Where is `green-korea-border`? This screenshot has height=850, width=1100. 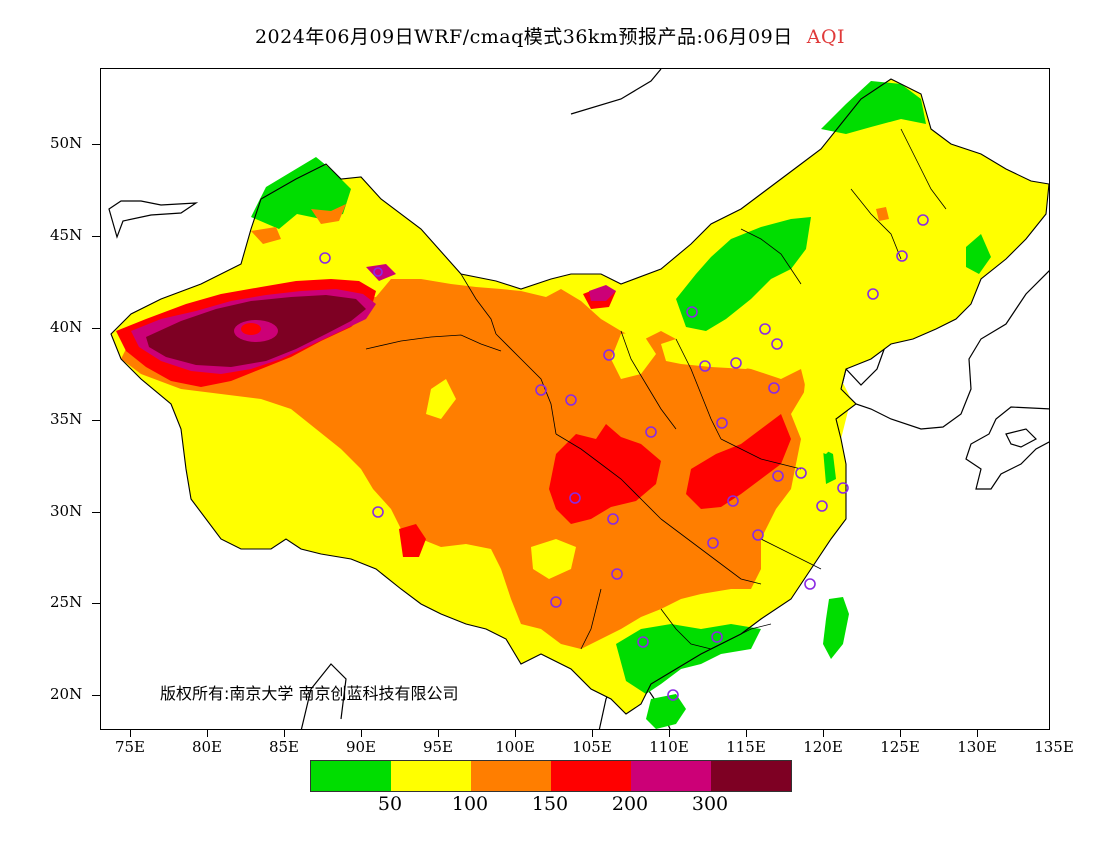
green-korea-border is located at coordinates (978, 254).